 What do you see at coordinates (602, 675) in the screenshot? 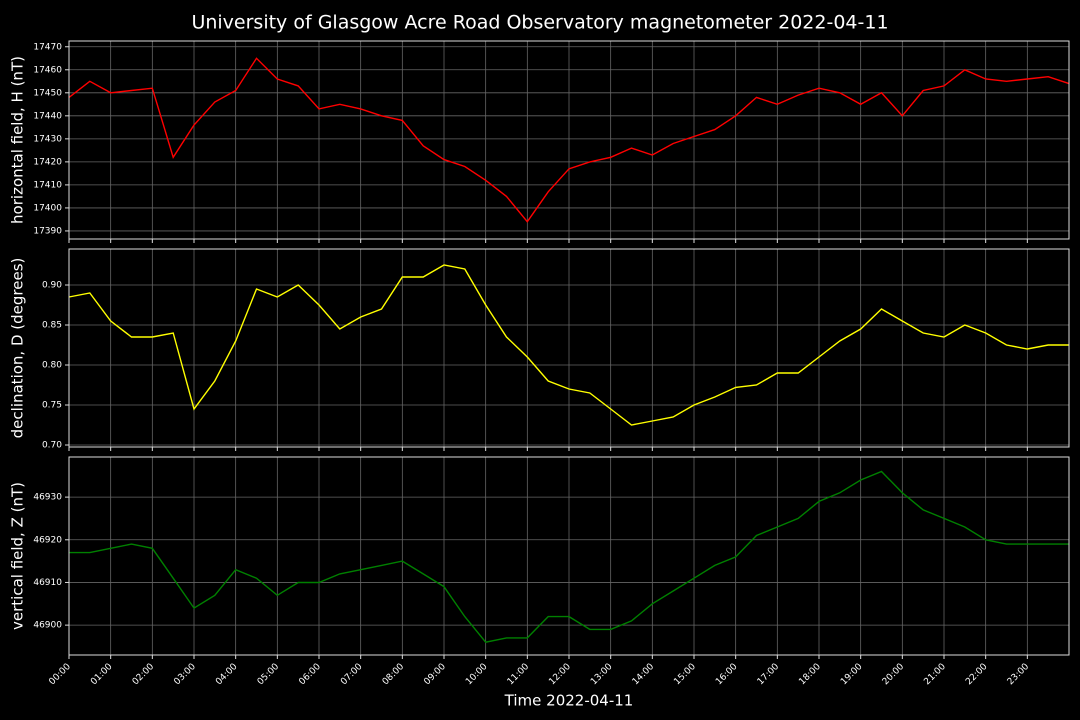
I see `x-tick-label: 13:00` at bounding box center [602, 675].